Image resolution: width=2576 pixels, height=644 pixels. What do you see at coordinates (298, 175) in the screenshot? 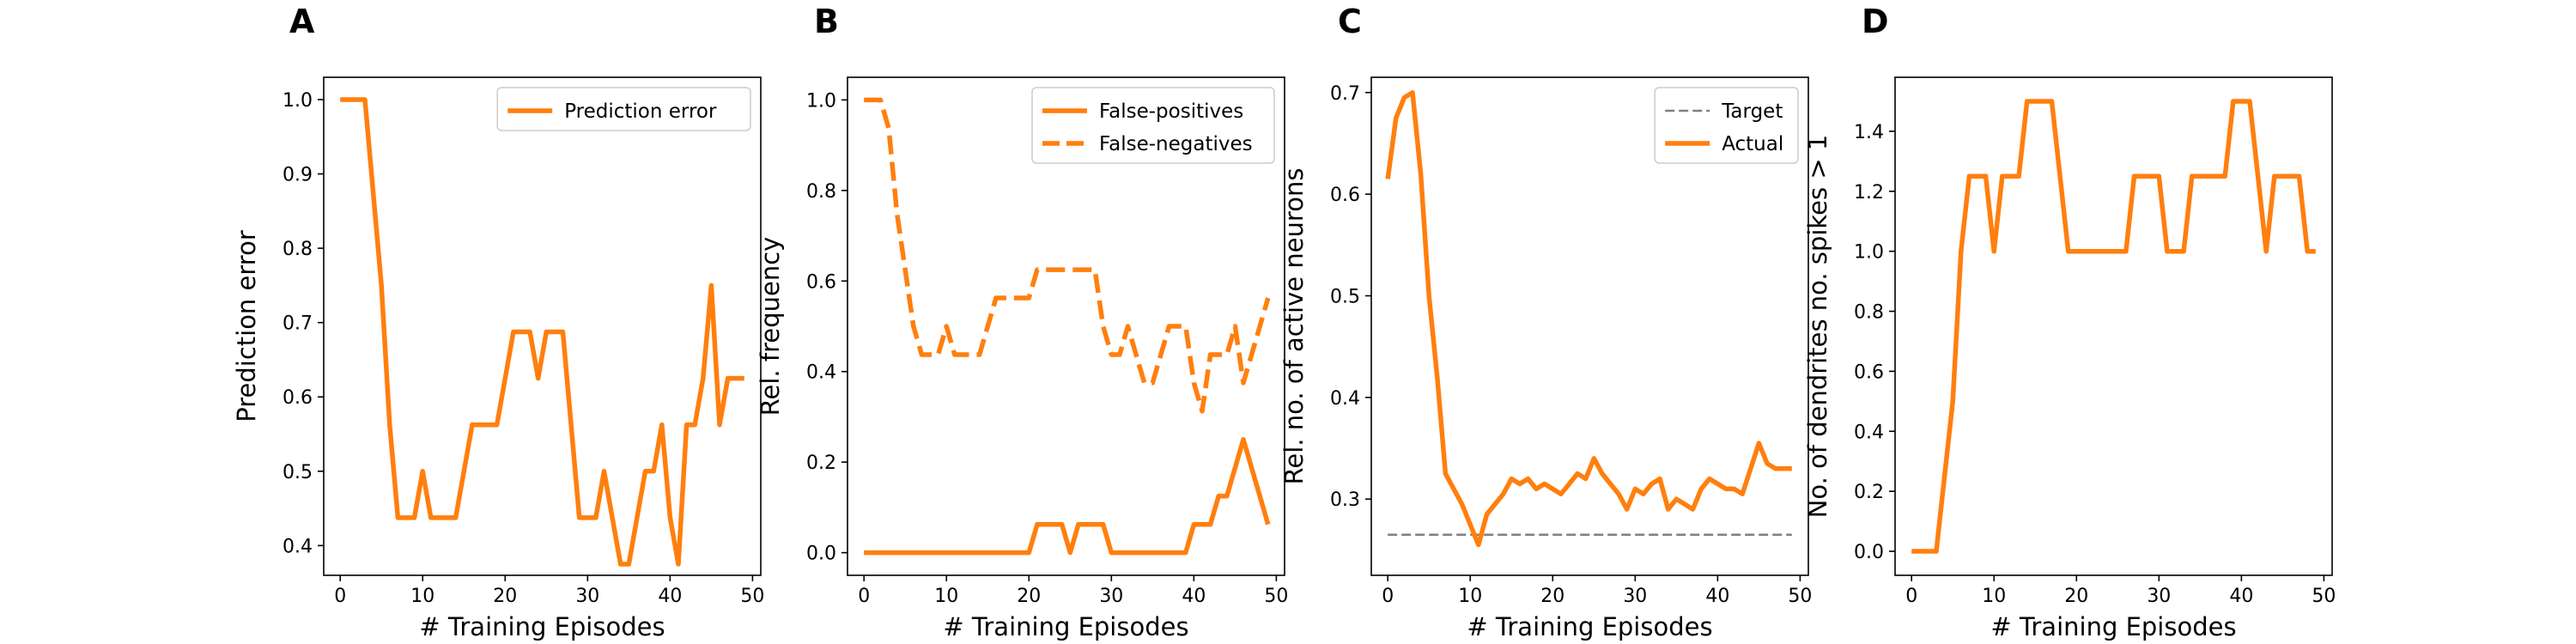
I see `y-tick-label-a-5: 0.9` at bounding box center [298, 175].